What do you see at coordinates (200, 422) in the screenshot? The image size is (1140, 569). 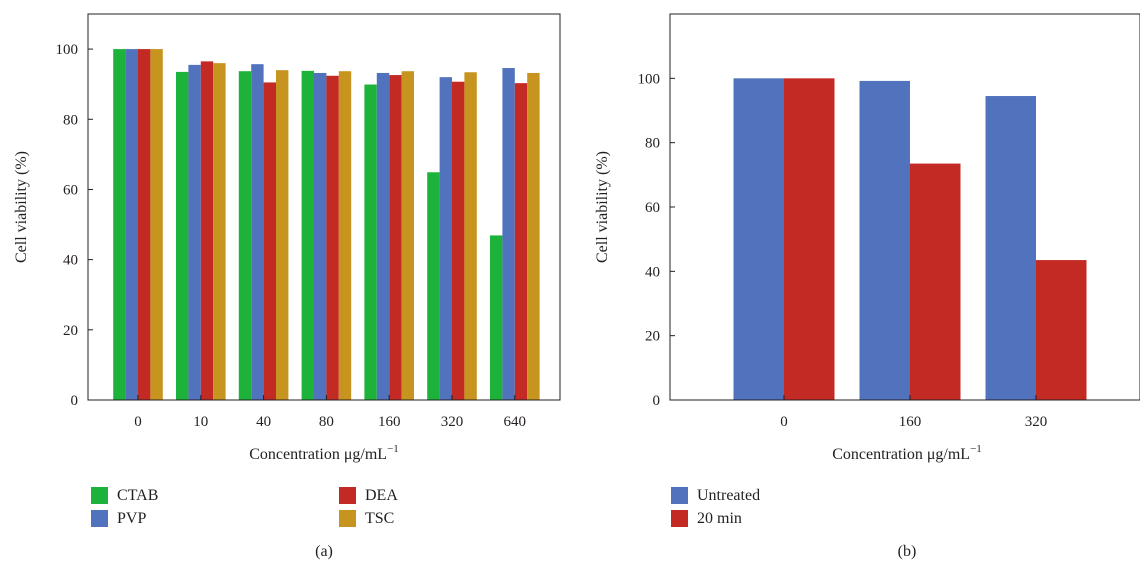 I see `x-tick-label: 10` at bounding box center [200, 422].